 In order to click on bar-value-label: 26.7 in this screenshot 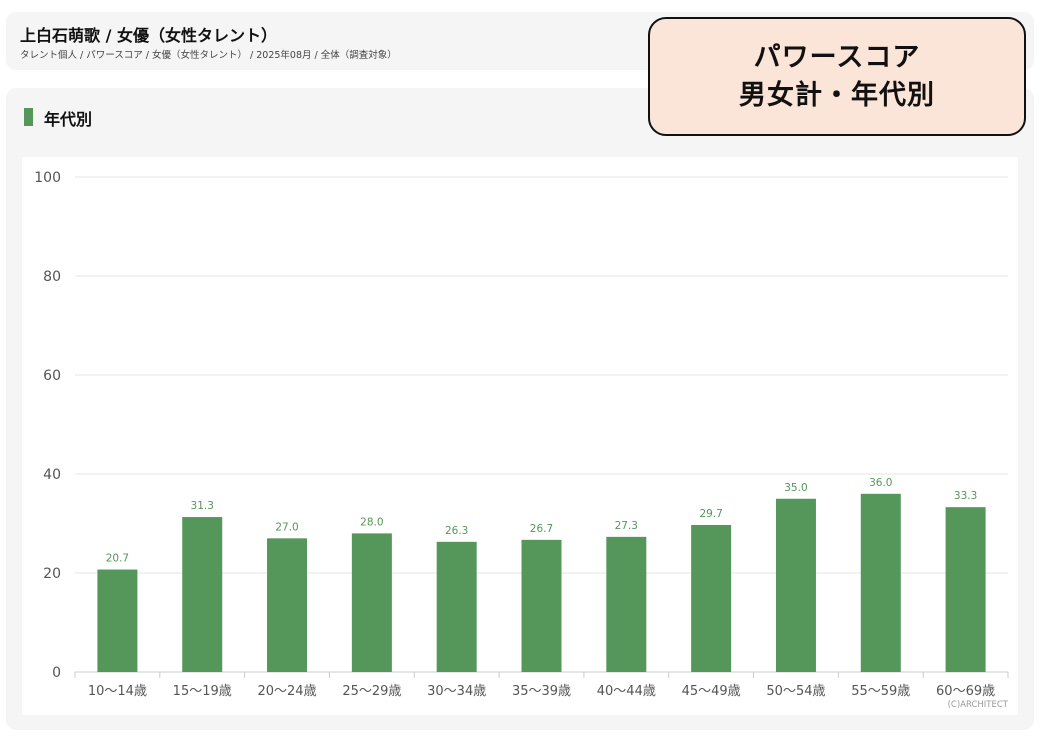, I will do `click(541, 529)`.